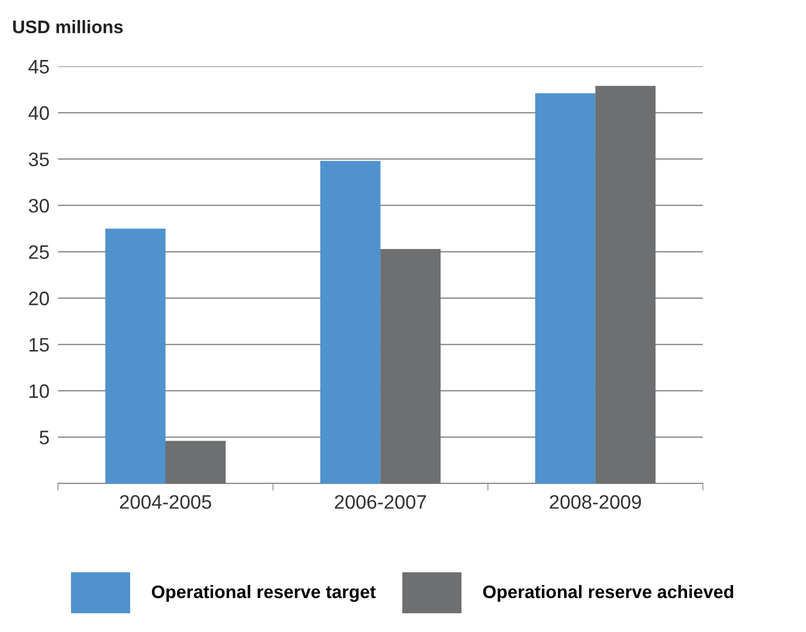 The width and height of the screenshot is (806, 632). Describe the element at coordinates (38, 113) in the screenshot. I see `y-tick-label: 40` at that location.